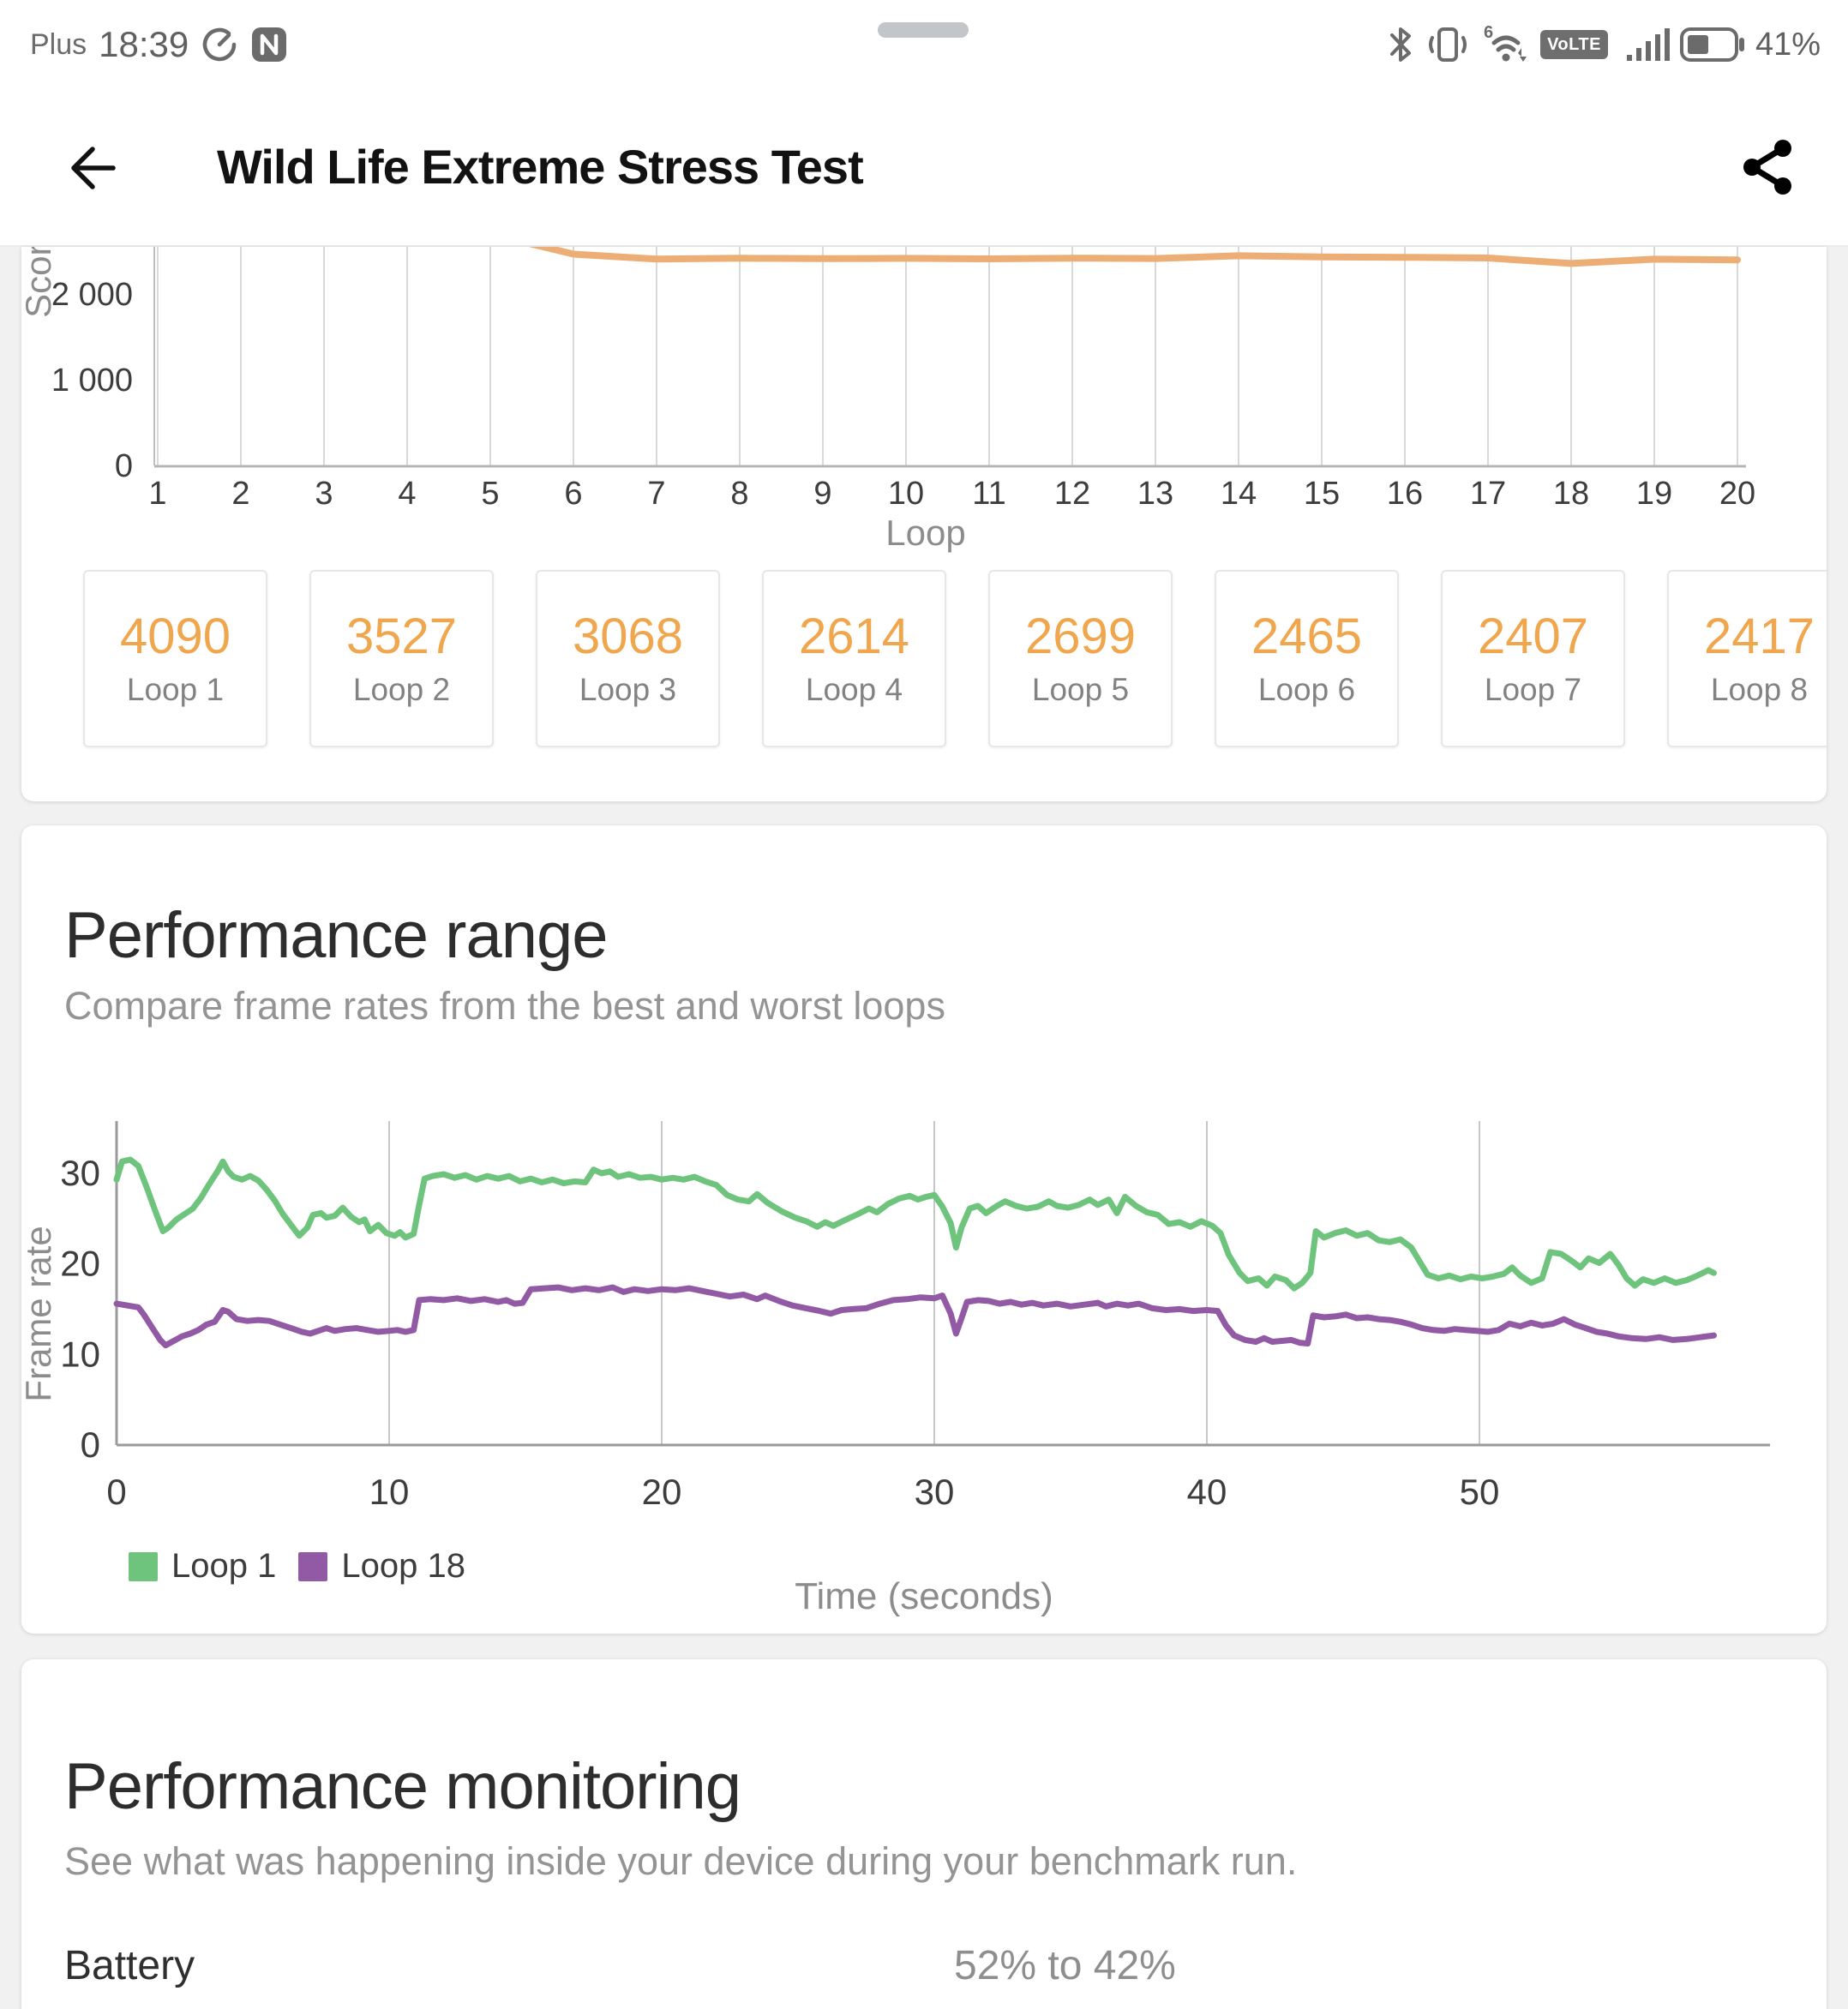 The width and height of the screenshot is (1848, 2009). I want to click on loop-score-card: 2407 Loop 7, so click(1533, 658).